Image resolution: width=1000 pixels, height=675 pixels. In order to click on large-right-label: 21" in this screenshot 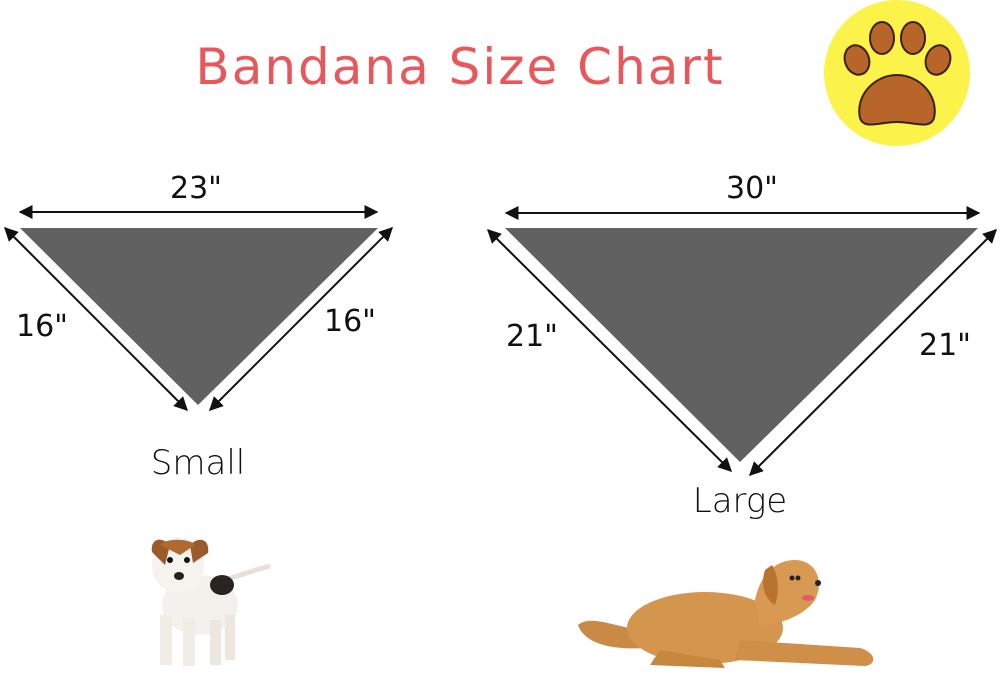, I will do `click(945, 345)`.